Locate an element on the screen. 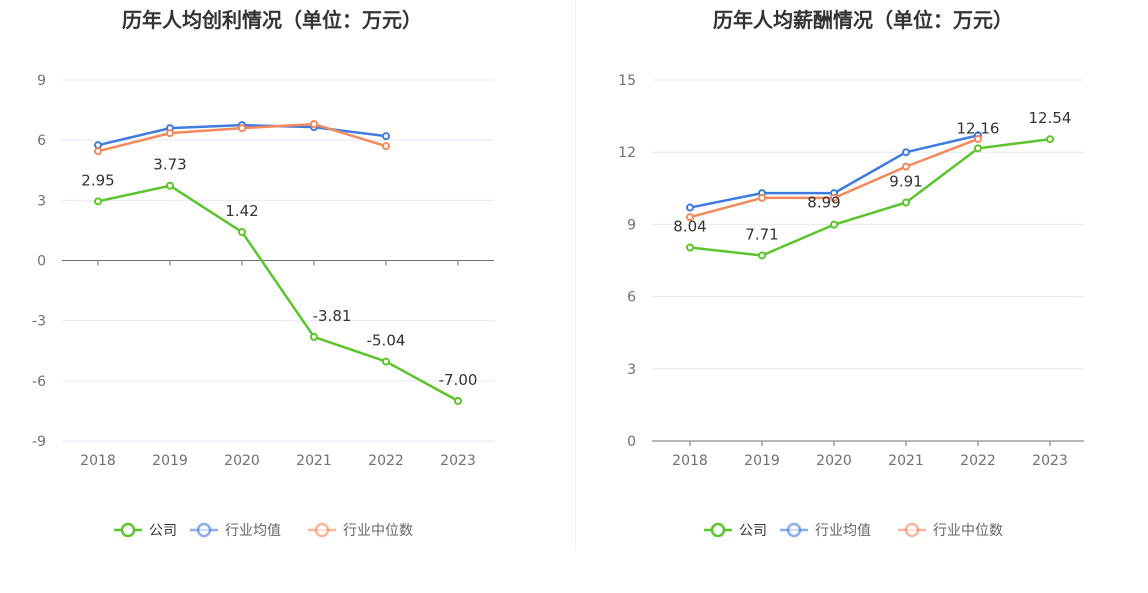 The width and height of the screenshot is (1148, 593). data-label: 9.91 is located at coordinates (905, 181).